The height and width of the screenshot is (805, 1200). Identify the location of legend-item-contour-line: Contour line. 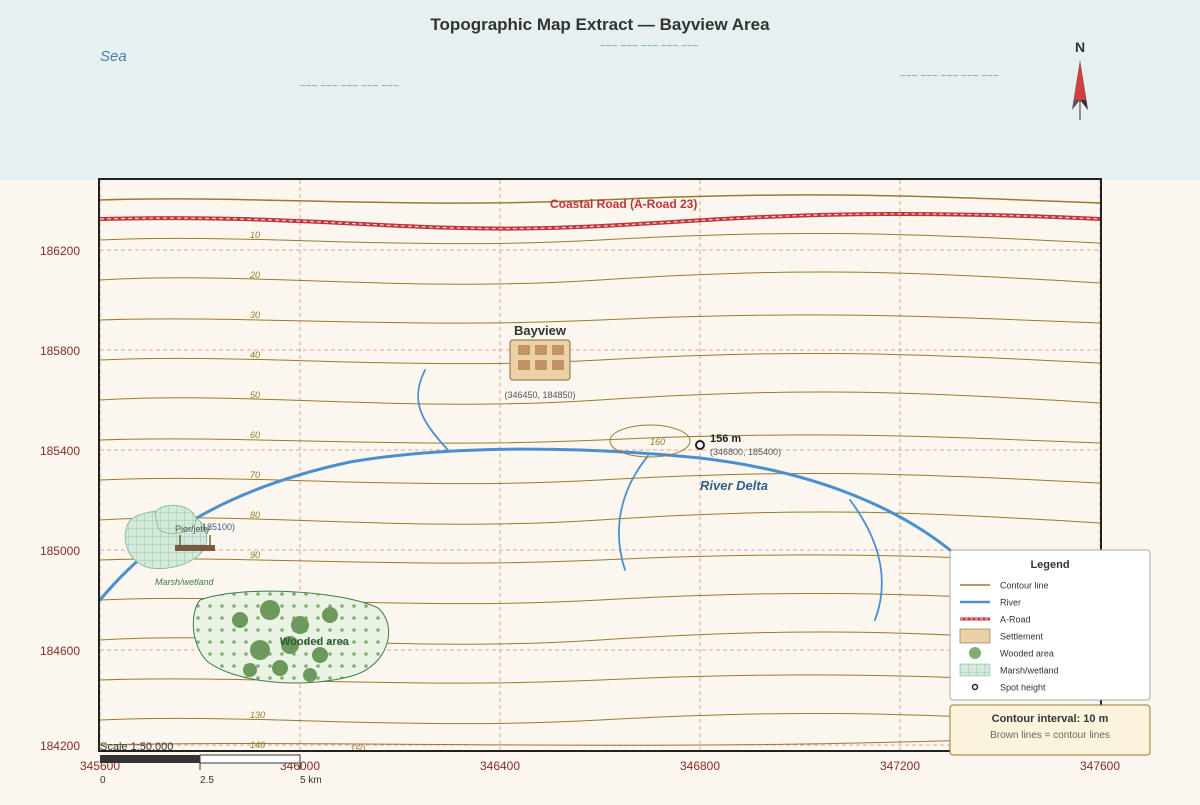
(1004, 586).